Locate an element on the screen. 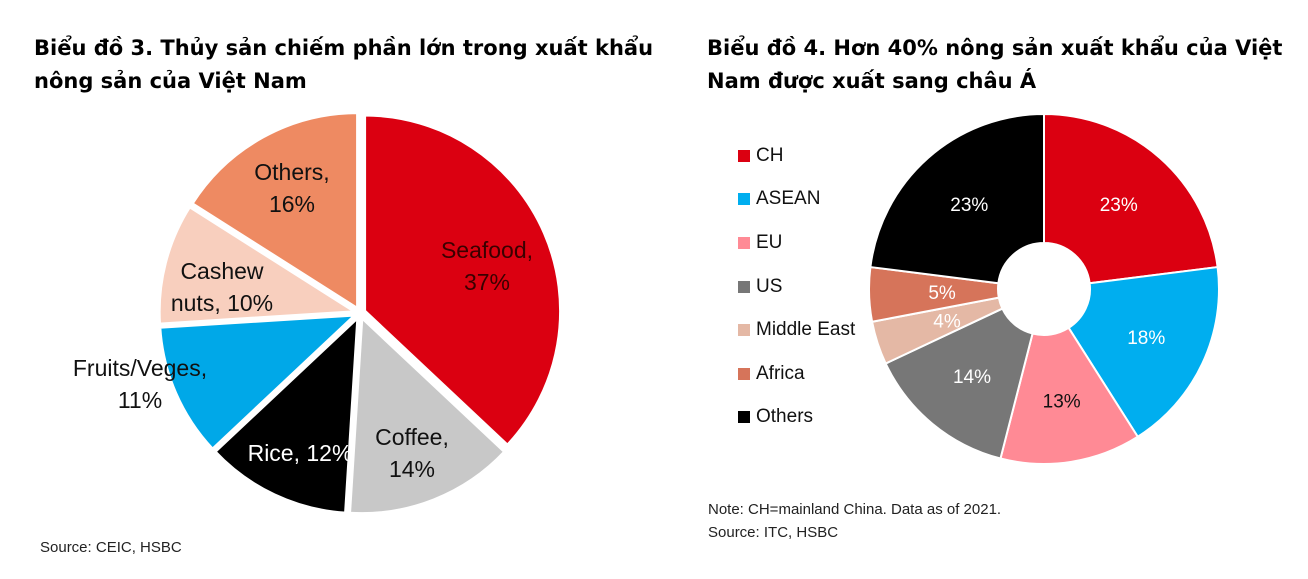 This screenshot has width=1308, height=579. legend-item-eu: EU is located at coordinates (796, 243).